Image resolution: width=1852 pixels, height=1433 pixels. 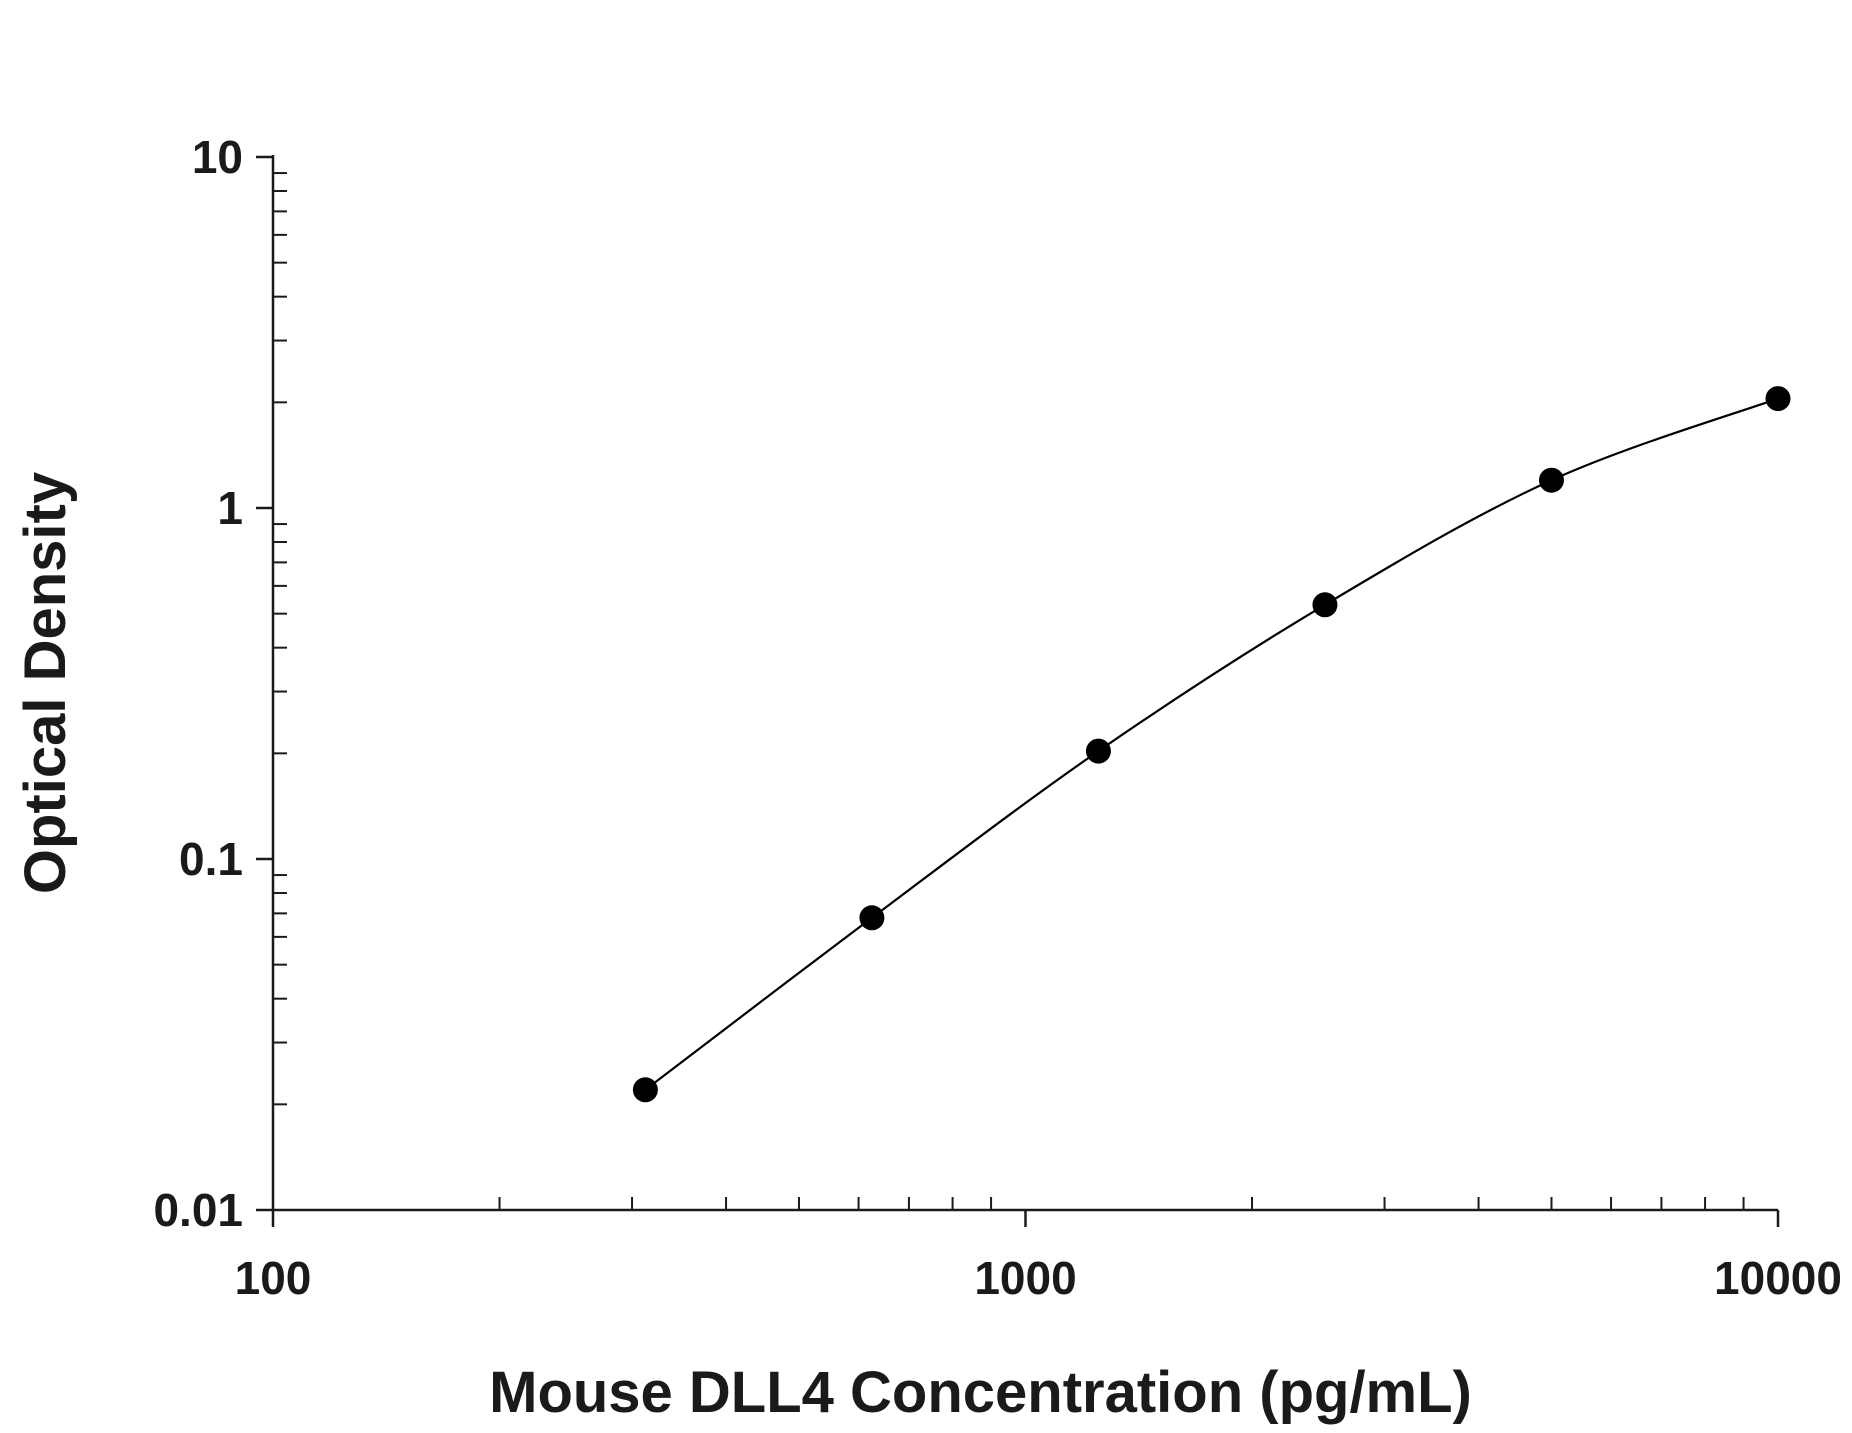 I want to click on x-tick-label: 100, so click(x=273, y=1278).